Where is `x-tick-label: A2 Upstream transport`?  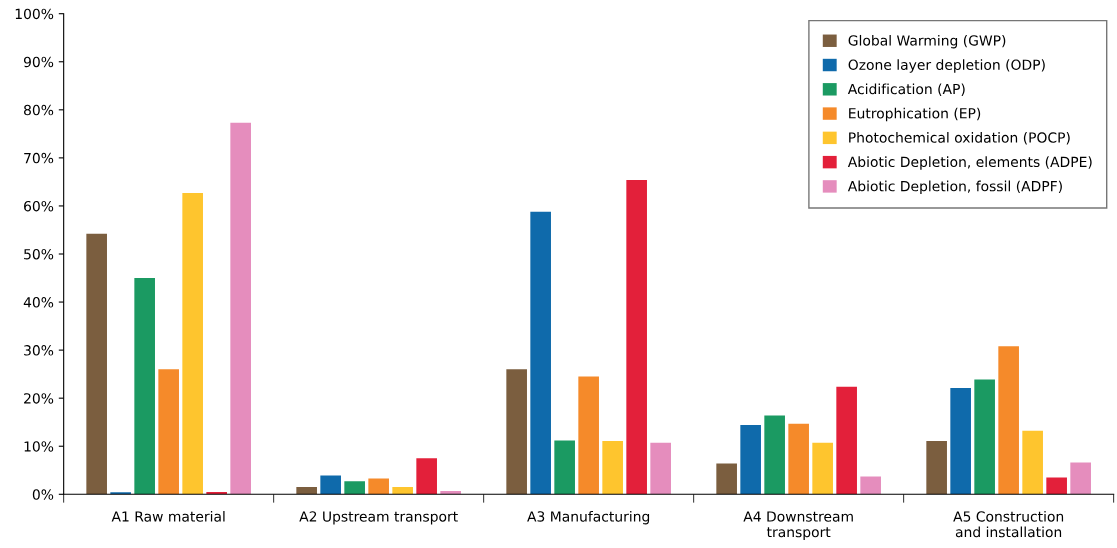
x-tick-label: A2 Upstream transport is located at coordinates (378, 518).